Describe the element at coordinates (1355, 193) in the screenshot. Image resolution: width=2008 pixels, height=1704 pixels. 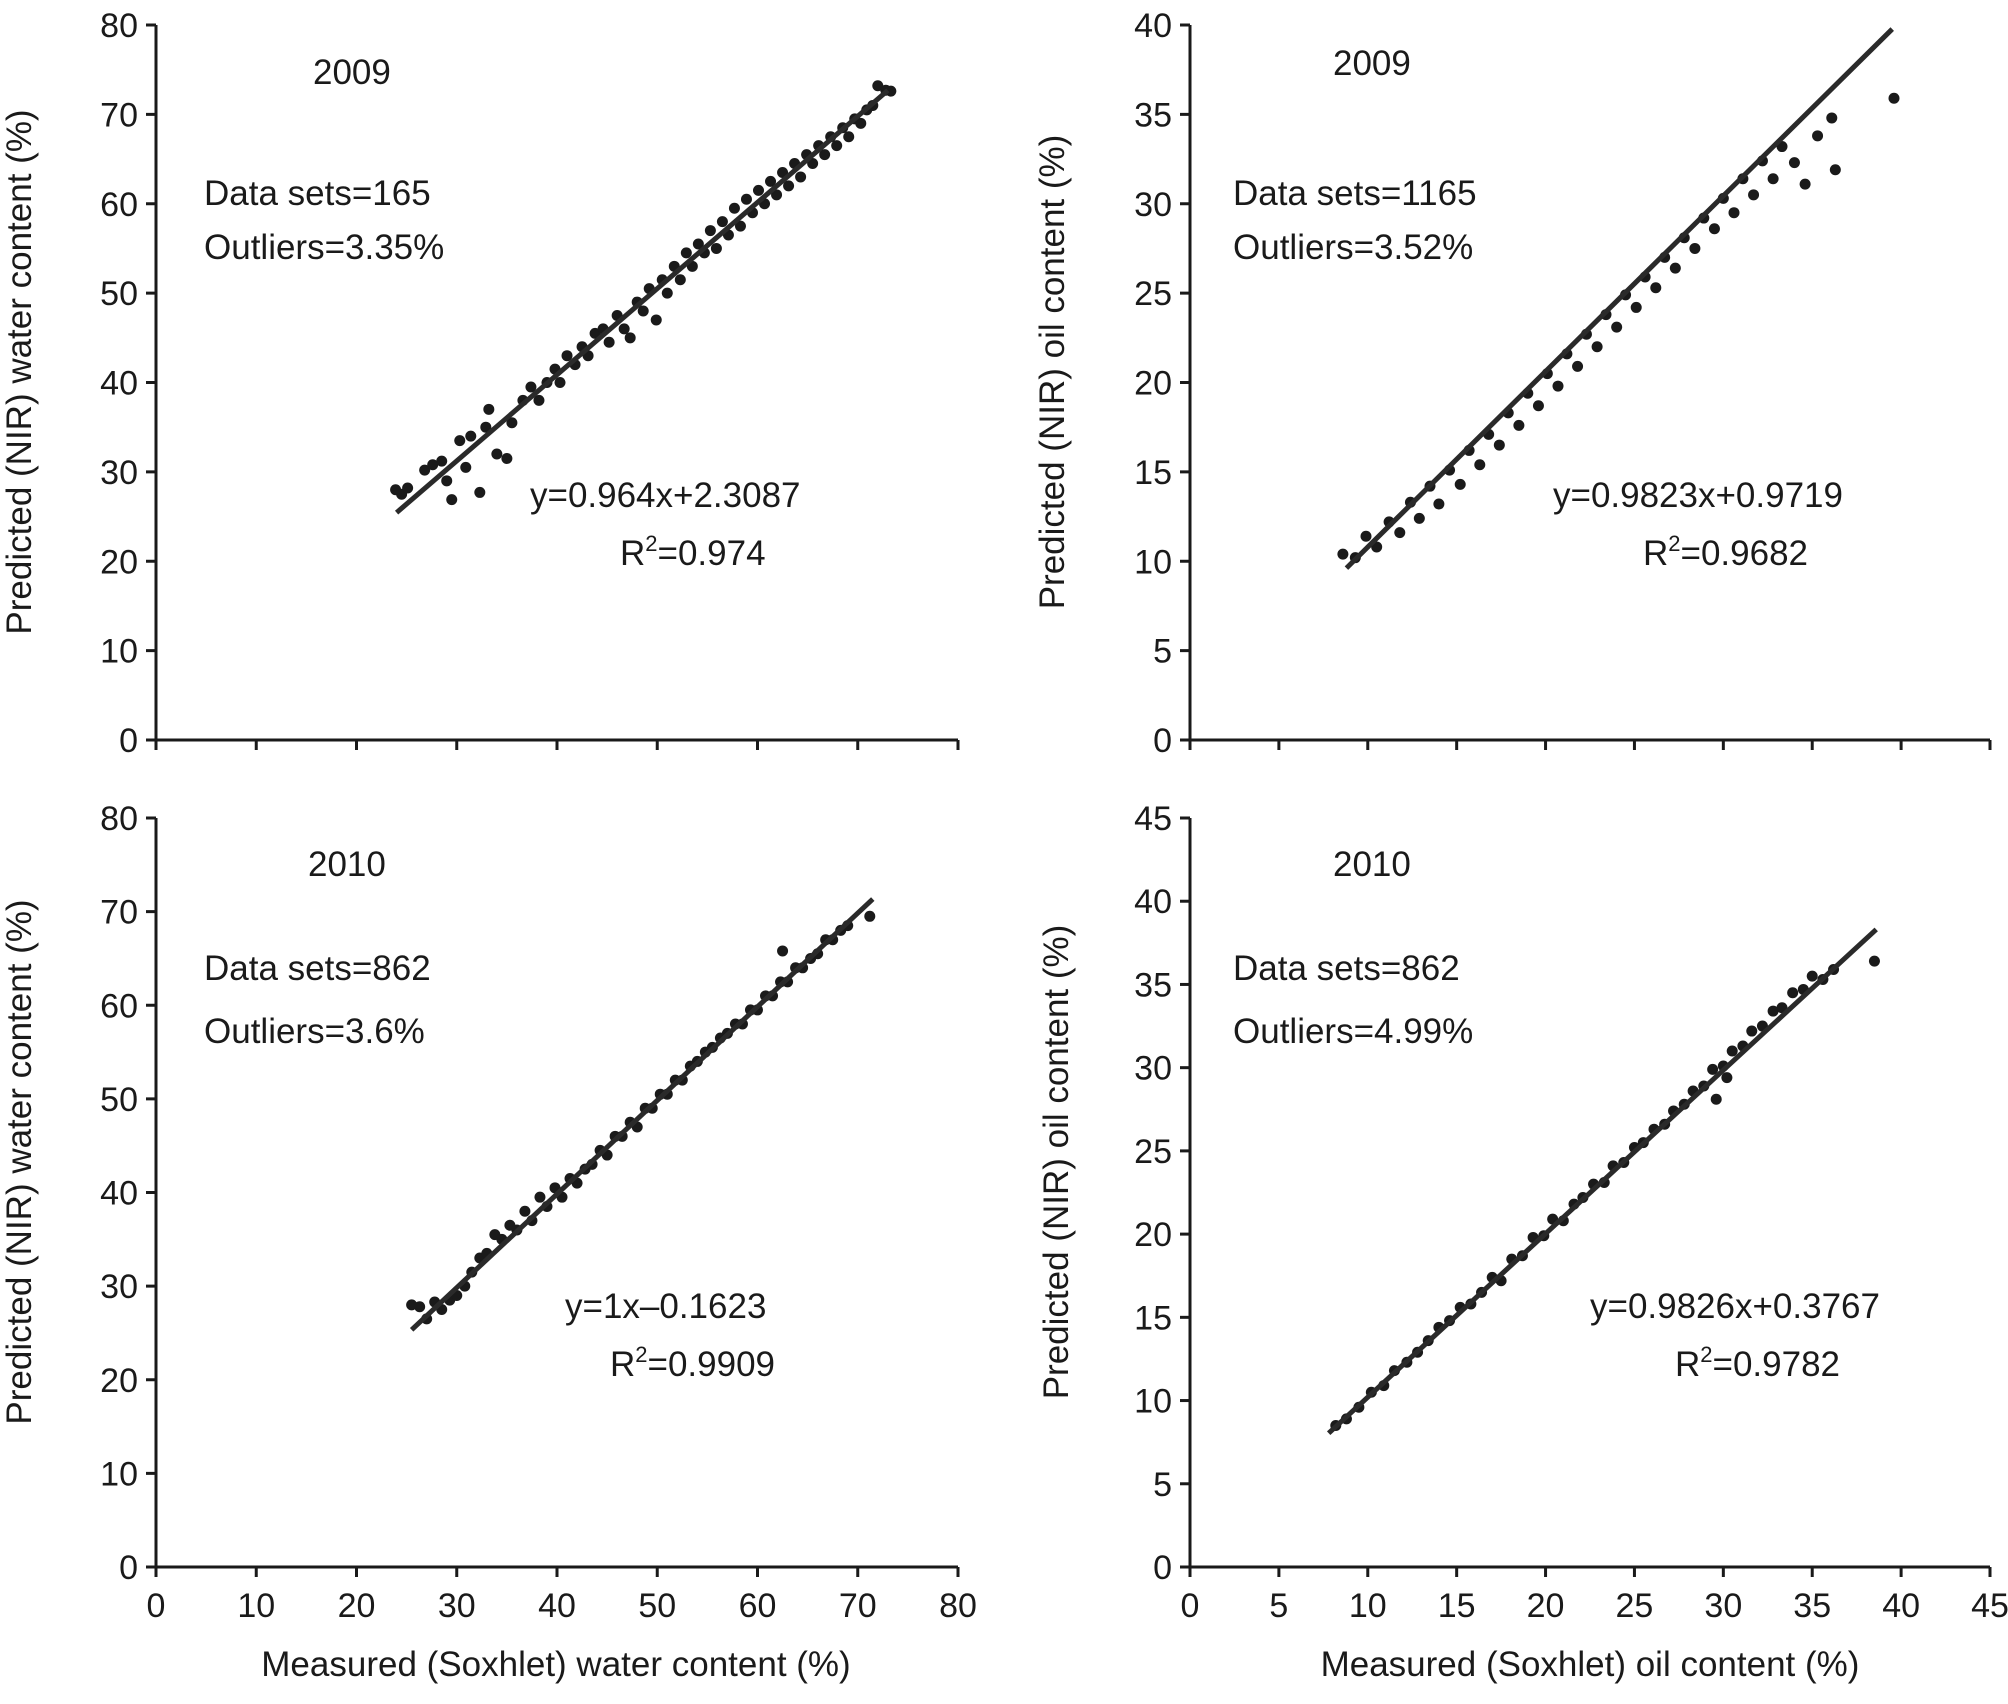
I see `data-sets-label: Data sets=1165` at that location.